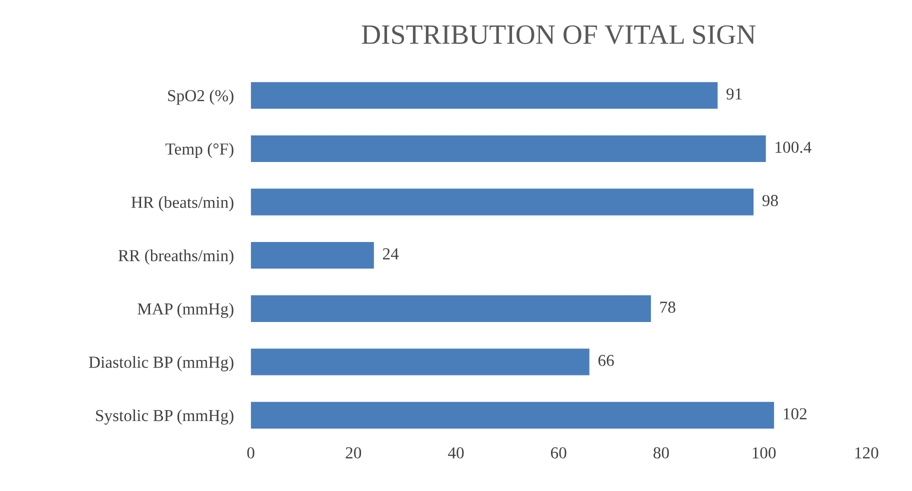 The image size is (912, 491). Describe the element at coordinates (606, 360) in the screenshot. I see `data-label: 66` at that location.